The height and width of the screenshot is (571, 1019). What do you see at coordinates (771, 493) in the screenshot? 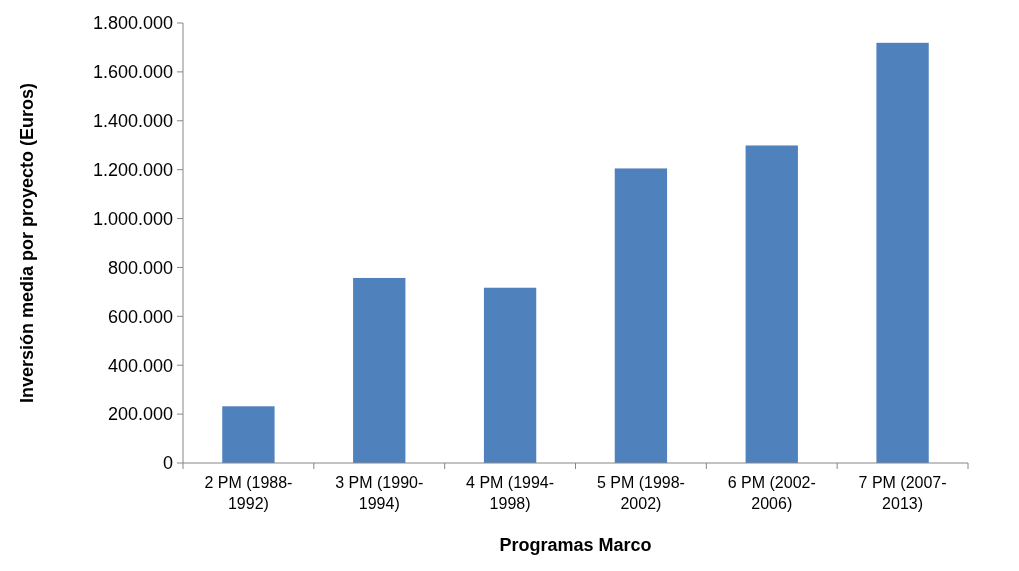
I see `x-tick-label: 6 PM (2002-2006)` at bounding box center [771, 493].